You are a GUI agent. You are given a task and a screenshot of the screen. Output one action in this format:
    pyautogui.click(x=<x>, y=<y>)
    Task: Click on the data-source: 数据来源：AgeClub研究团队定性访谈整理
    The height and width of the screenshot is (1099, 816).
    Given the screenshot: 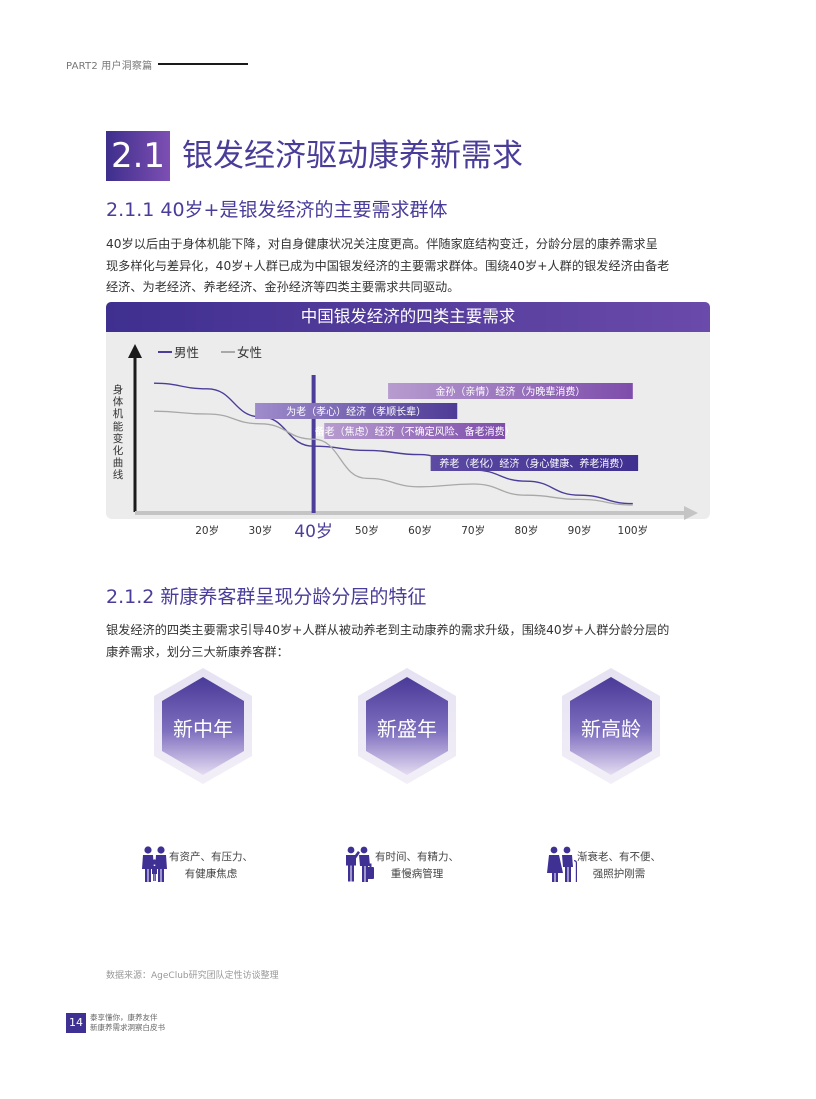 What is the action you would take?
    pyautogui.click(x=192, y=976)
    